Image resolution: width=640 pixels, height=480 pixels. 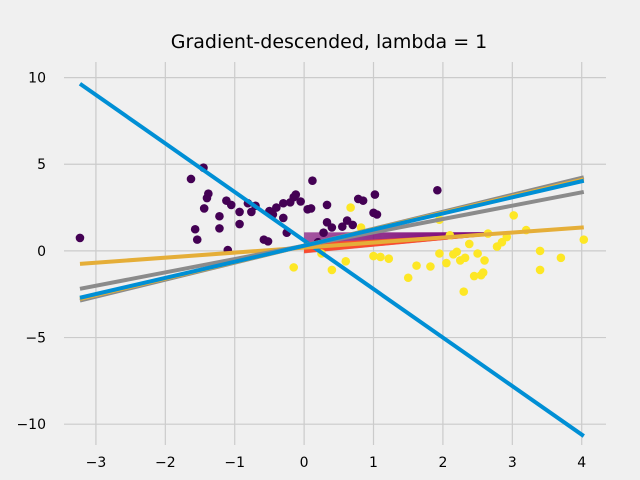 What do you see at coordinates (331, 245) in the screenshot?
I see `decision-line` at bounding box center [331, 245].